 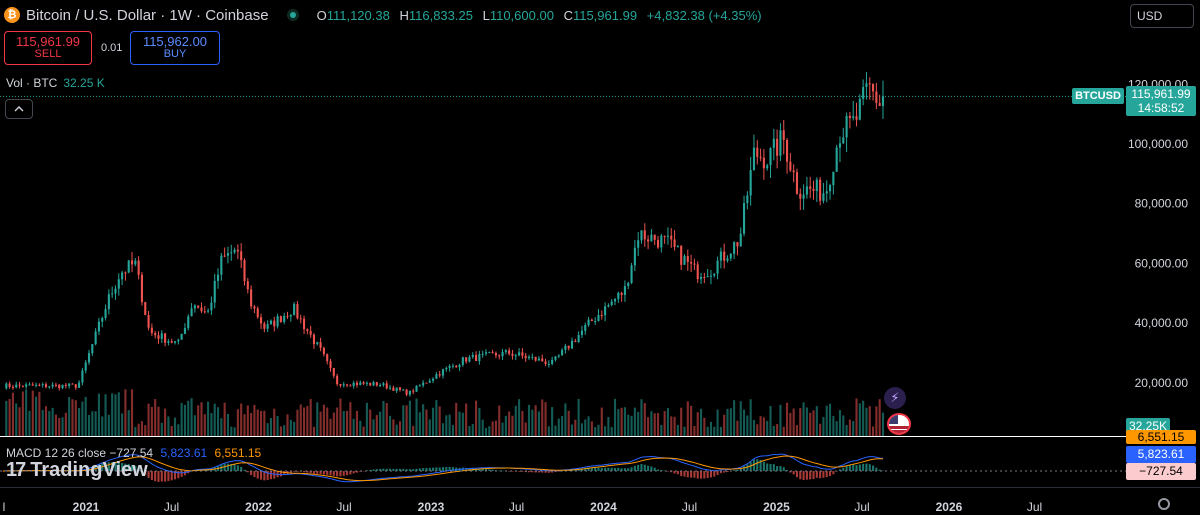 I want to click on market-open-icon, so click(x=292, y=15).